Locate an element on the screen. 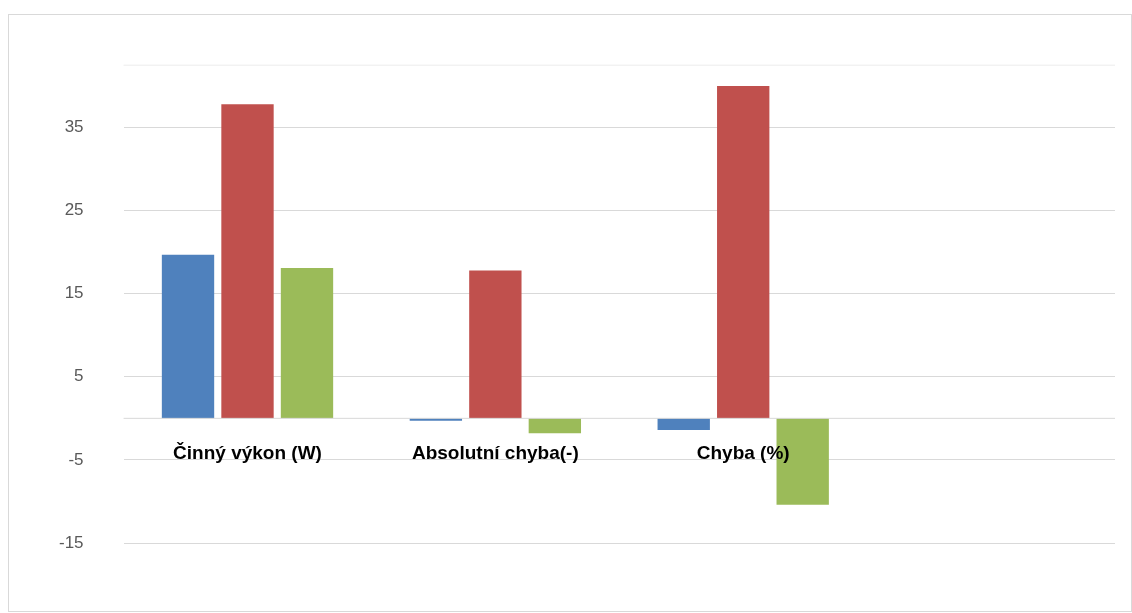  x-tick-label: Činný výkon (W) is located at coordinates (247, 453).